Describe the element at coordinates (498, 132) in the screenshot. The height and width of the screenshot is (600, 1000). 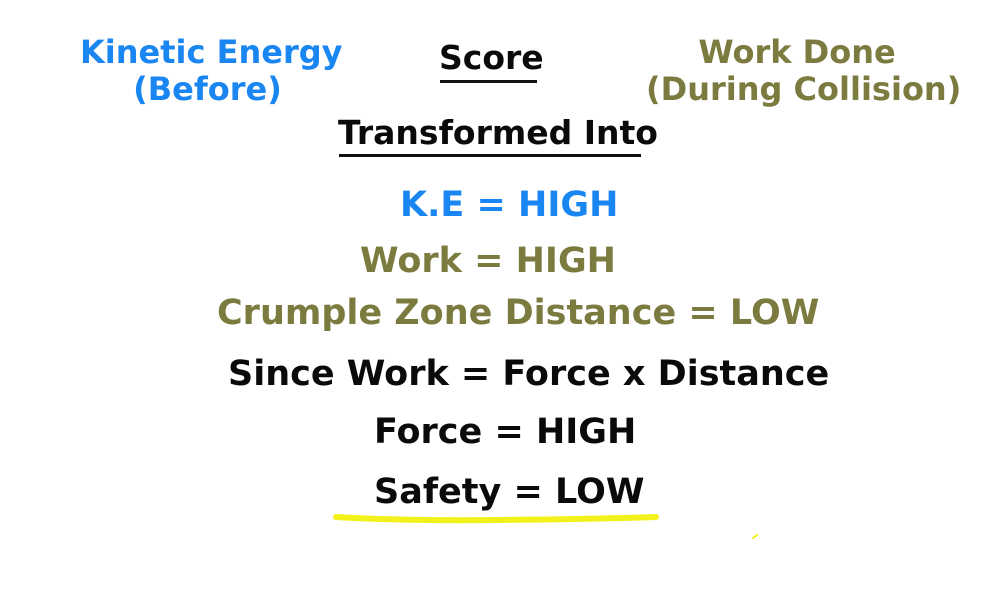
I see `transformed-into-heading: Transformed Into` at that location.